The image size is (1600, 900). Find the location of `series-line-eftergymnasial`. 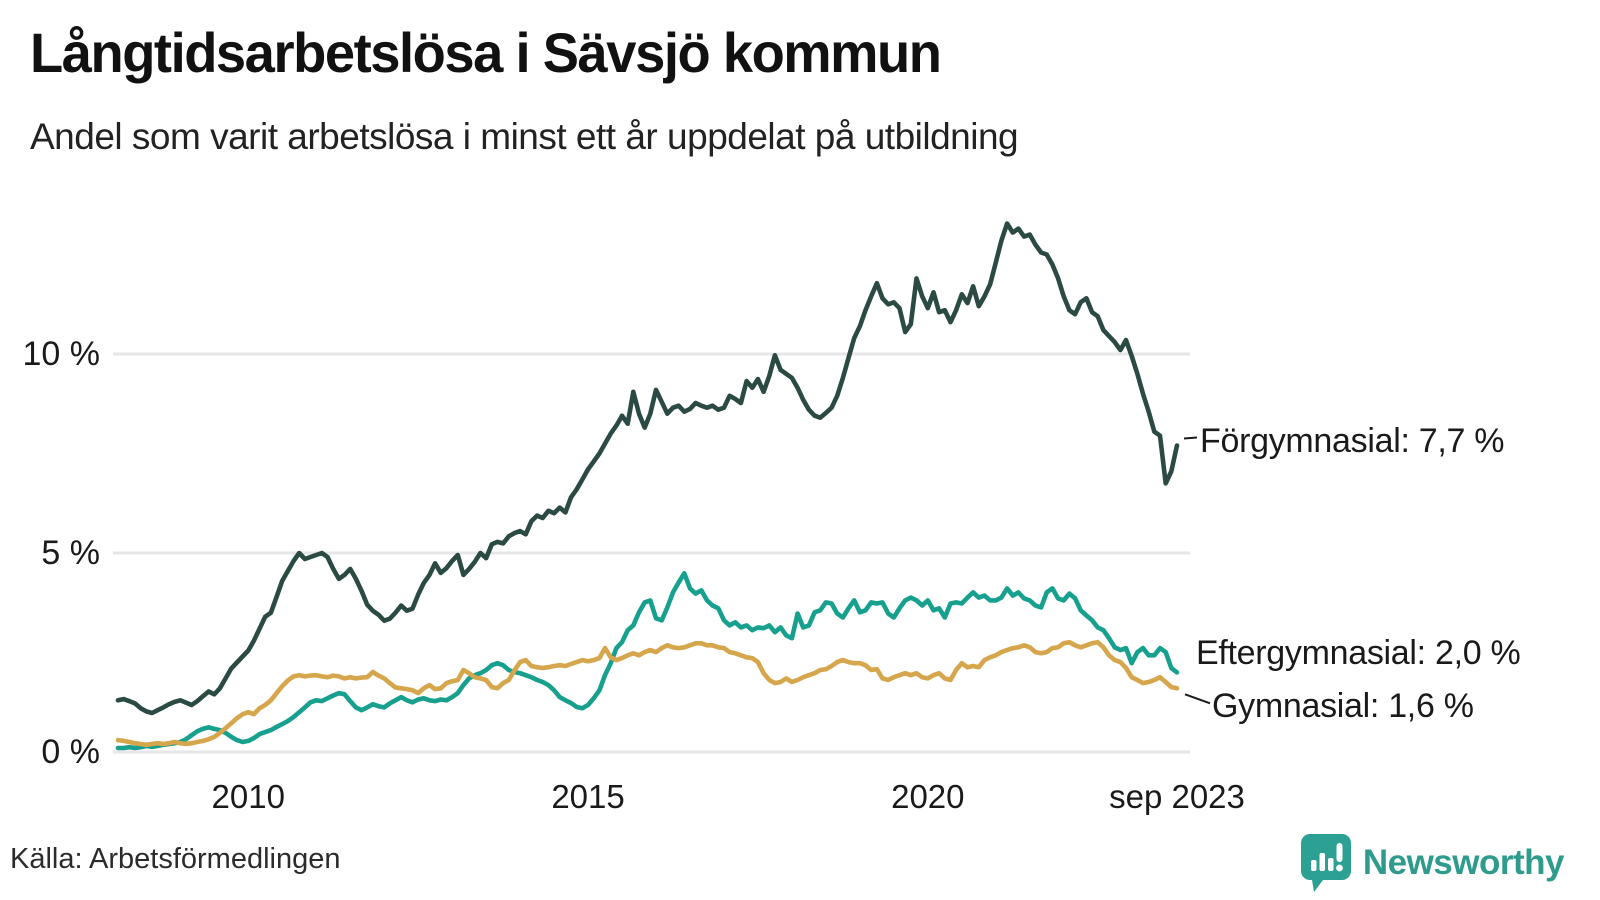

series-line-eftergymnasial is located at coordinates (647, 660).